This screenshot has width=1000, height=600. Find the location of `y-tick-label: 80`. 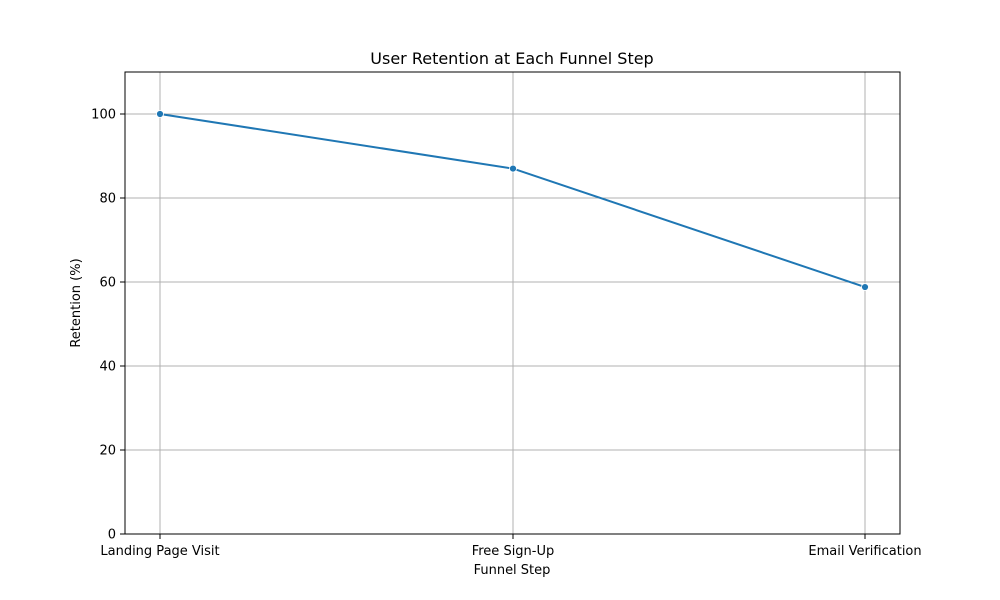

y-tick-label: 80 is located at coordinates (107, 199).